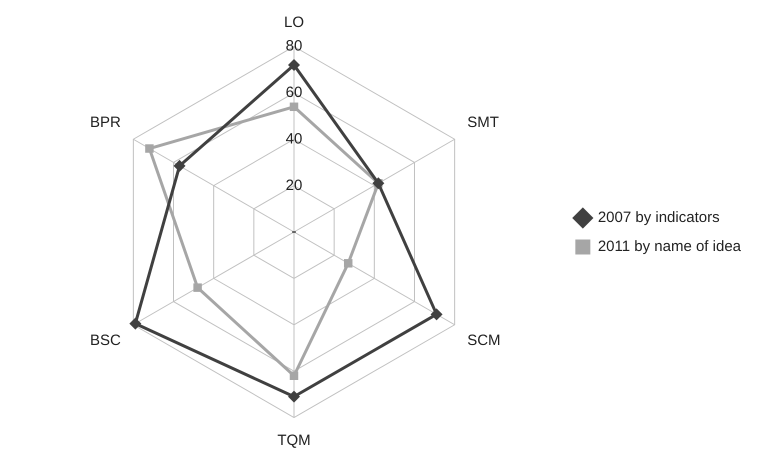  Describe the element at coordinates (670, 247) in the screenshot. I see `legend-label: 2011 by name of idea` at that location.